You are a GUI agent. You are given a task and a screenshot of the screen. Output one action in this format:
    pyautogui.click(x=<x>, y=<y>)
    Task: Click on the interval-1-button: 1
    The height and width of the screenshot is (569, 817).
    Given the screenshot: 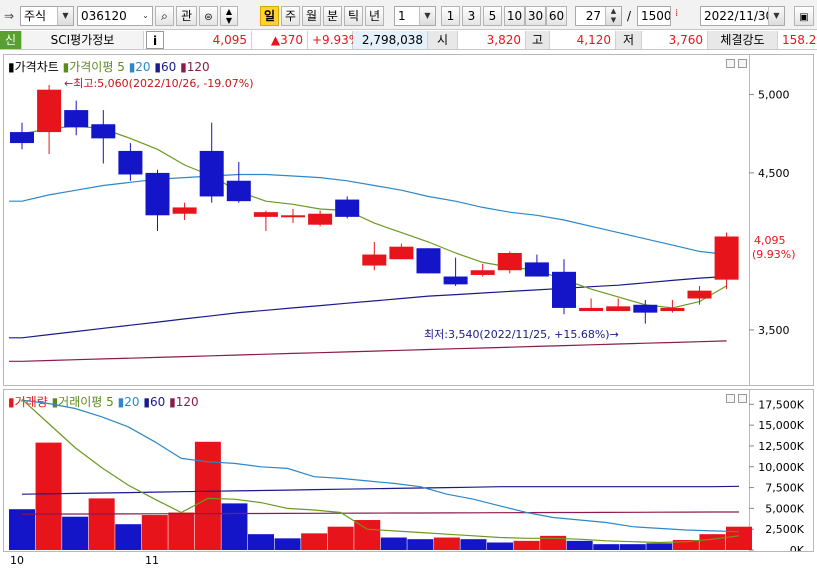 What is the action you would take?
    pyautogui.click(x=450, y=16)
    